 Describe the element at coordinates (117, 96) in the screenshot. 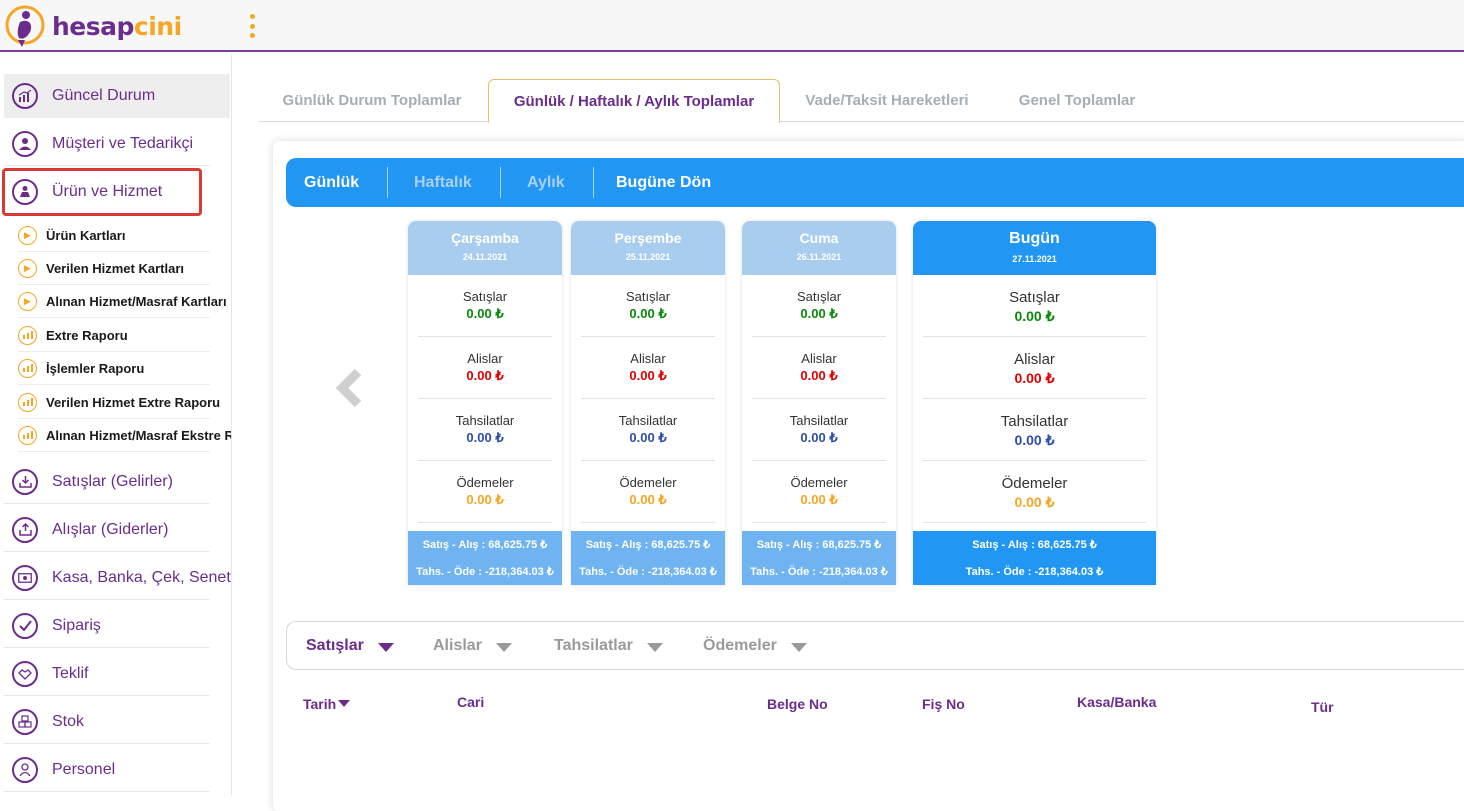

I see `sidebar-item-guncel-durum: Güncel Durum` at that location.